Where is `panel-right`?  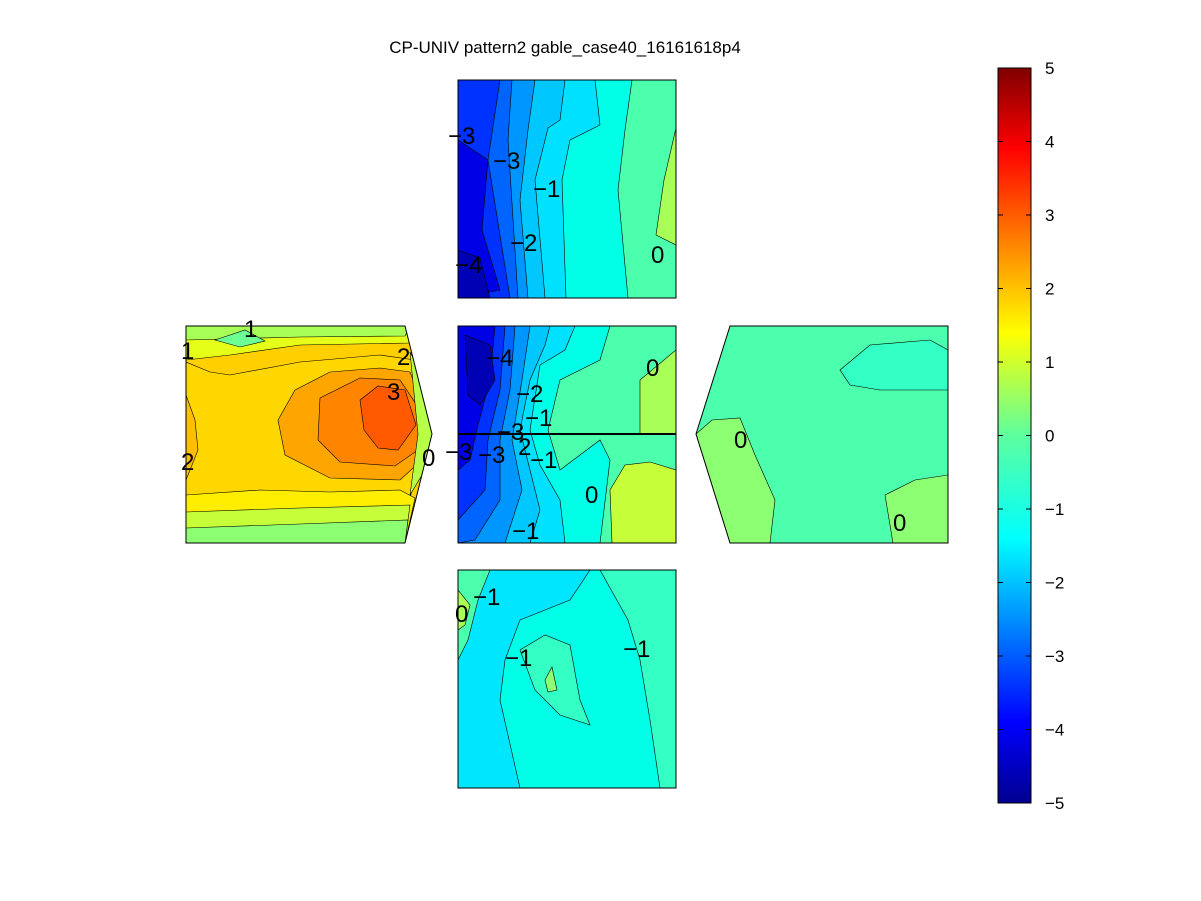
panel-right is located at coordinates (822, 434).